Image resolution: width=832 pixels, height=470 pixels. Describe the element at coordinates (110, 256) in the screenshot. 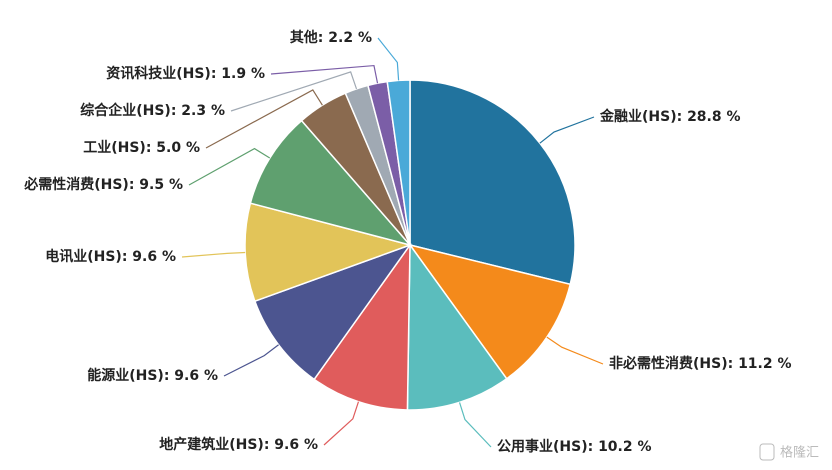

I see `slice-label: 电讯业(HS): 9.6 %` at that location.